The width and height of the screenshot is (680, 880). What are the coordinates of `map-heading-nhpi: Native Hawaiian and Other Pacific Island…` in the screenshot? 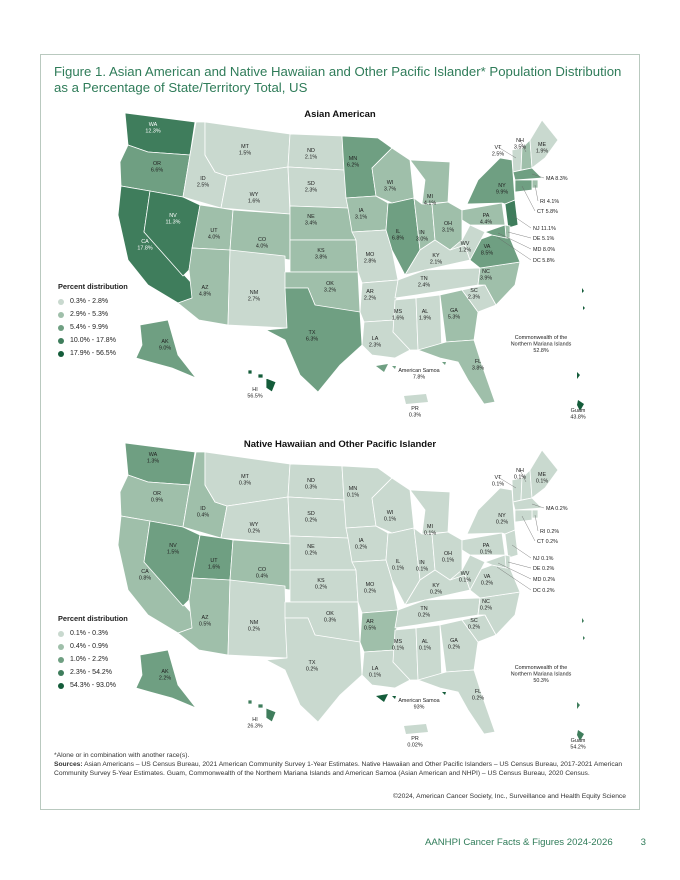 It's located at (340, 444).